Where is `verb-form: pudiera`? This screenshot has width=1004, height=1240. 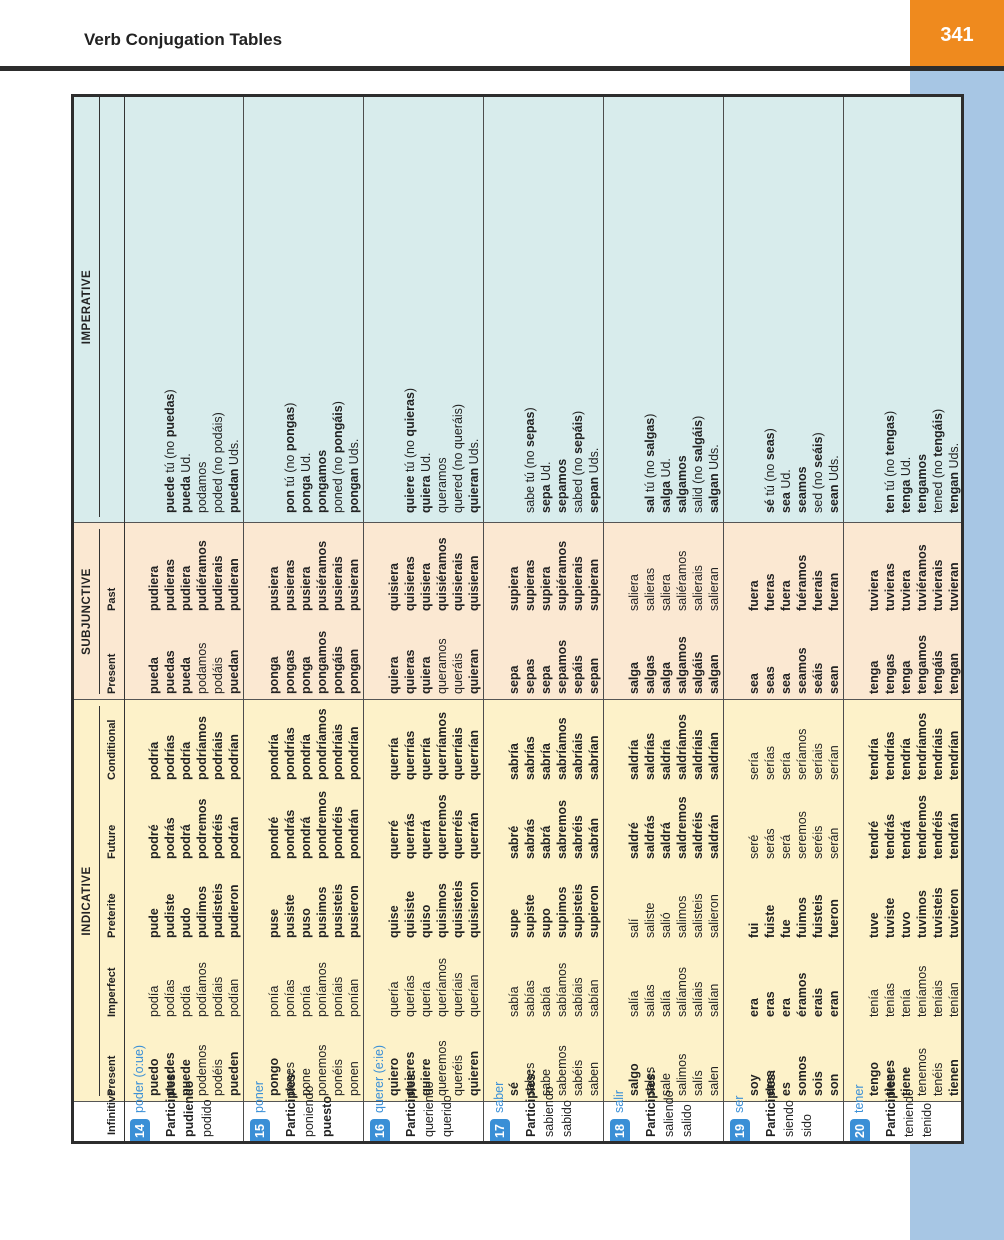 verb-form: pudiera is located at coordinates (154, 588).